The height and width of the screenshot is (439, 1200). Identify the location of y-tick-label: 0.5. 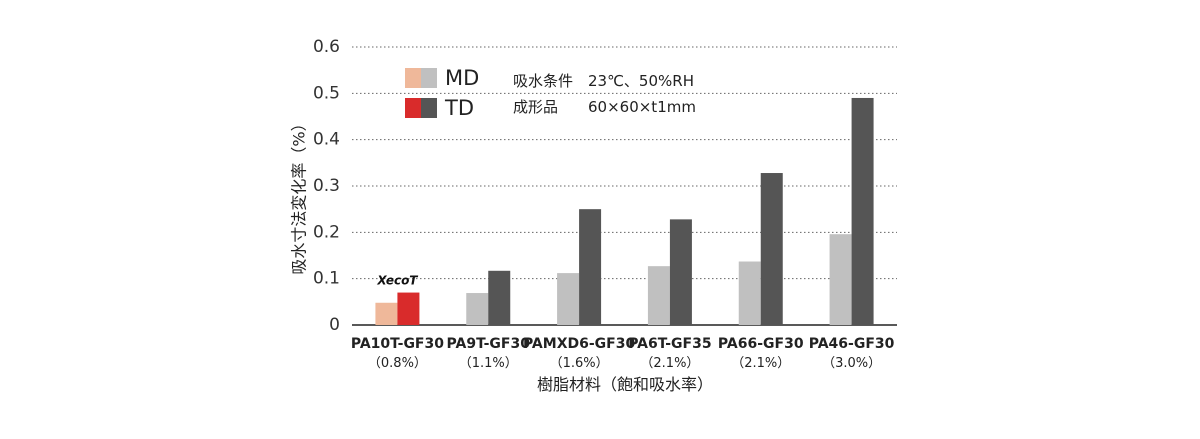
(326, 93).